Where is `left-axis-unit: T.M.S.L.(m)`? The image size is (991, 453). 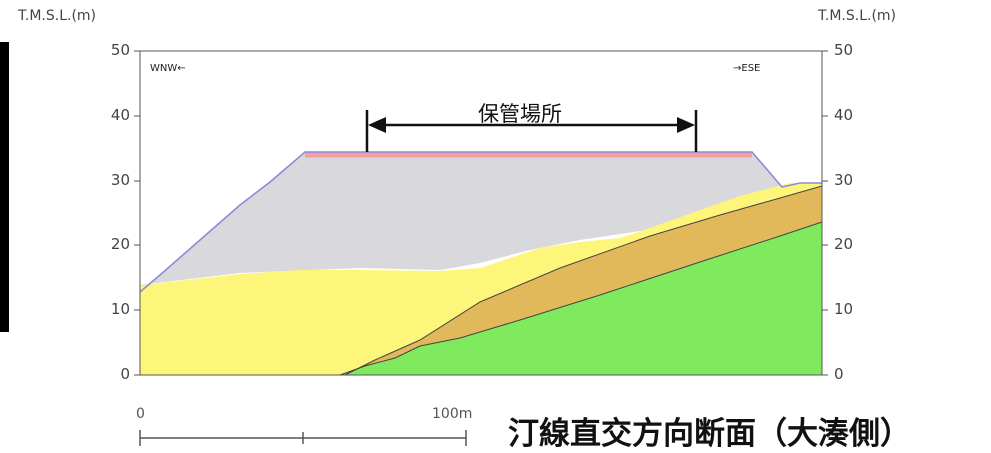 left-axis-unit: T.M.S.L.(m) is located at coordinates (57, 16).